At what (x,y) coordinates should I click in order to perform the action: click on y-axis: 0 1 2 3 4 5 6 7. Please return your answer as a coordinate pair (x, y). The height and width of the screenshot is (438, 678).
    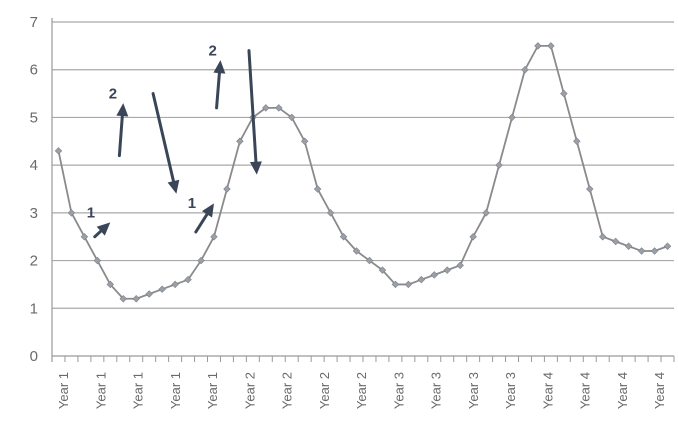
    Looking at the image, I should click on (41, 189).